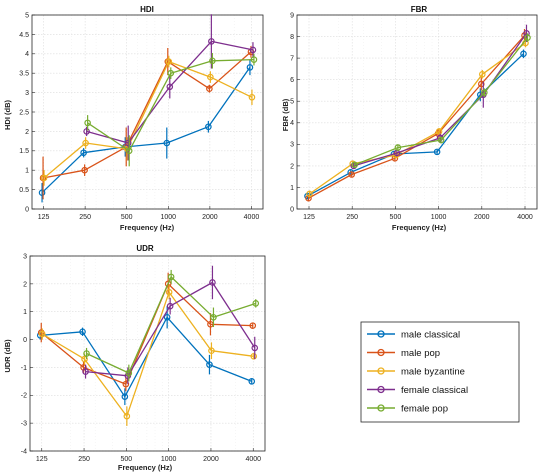  I want to click on y-tick-label: 9, so click(292, 15).